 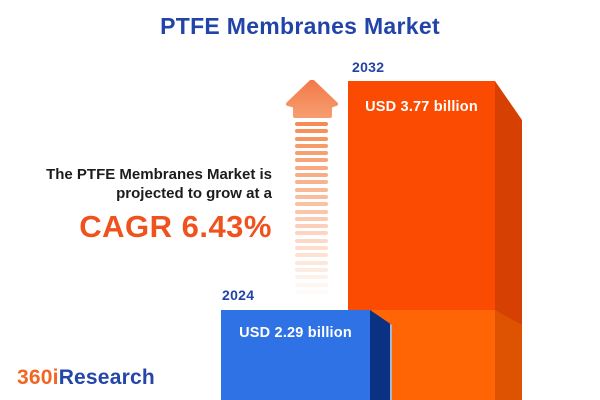 I want to click on cagr-value: CAGR 6.43%, so click(x=175, y=226).